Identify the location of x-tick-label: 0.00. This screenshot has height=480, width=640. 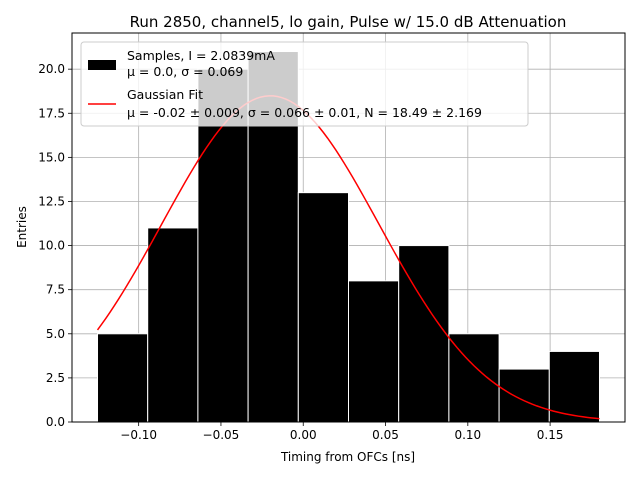
(303, 435).